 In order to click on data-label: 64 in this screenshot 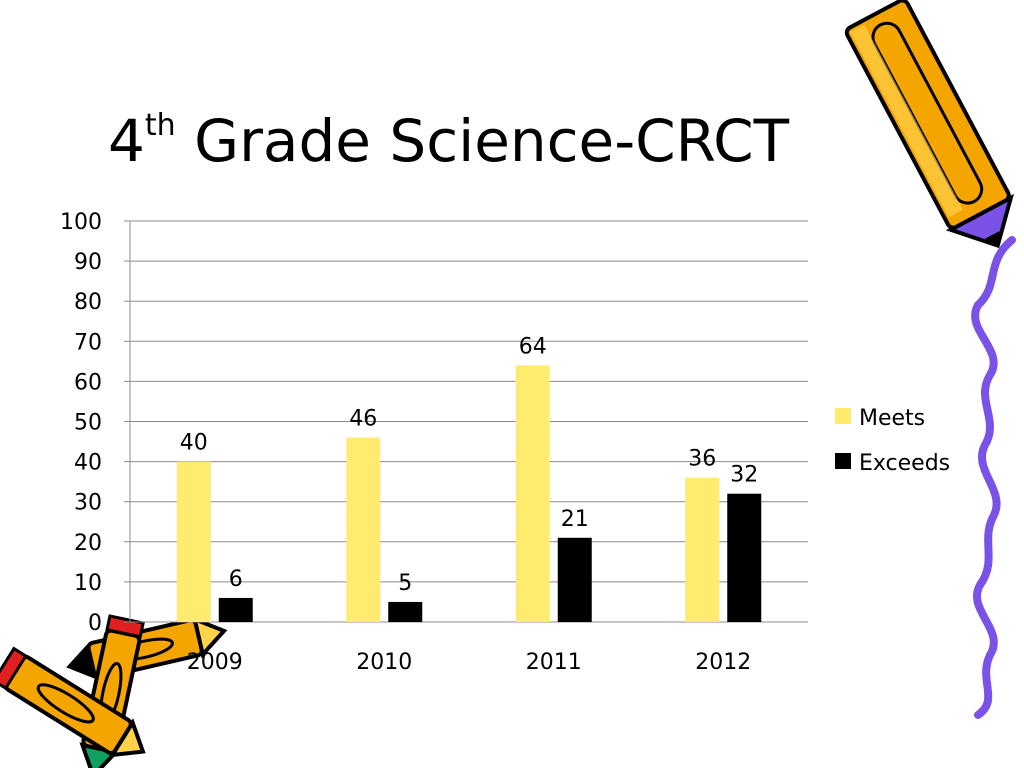, I will do `click(533, 346)`.